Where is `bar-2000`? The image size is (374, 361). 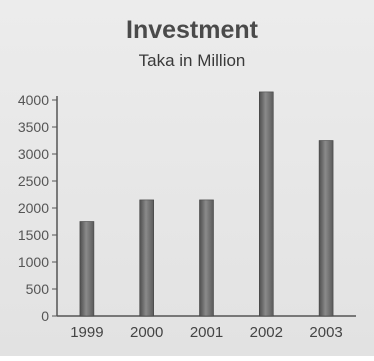
bar-2000 is located at coordinates (146, 258).